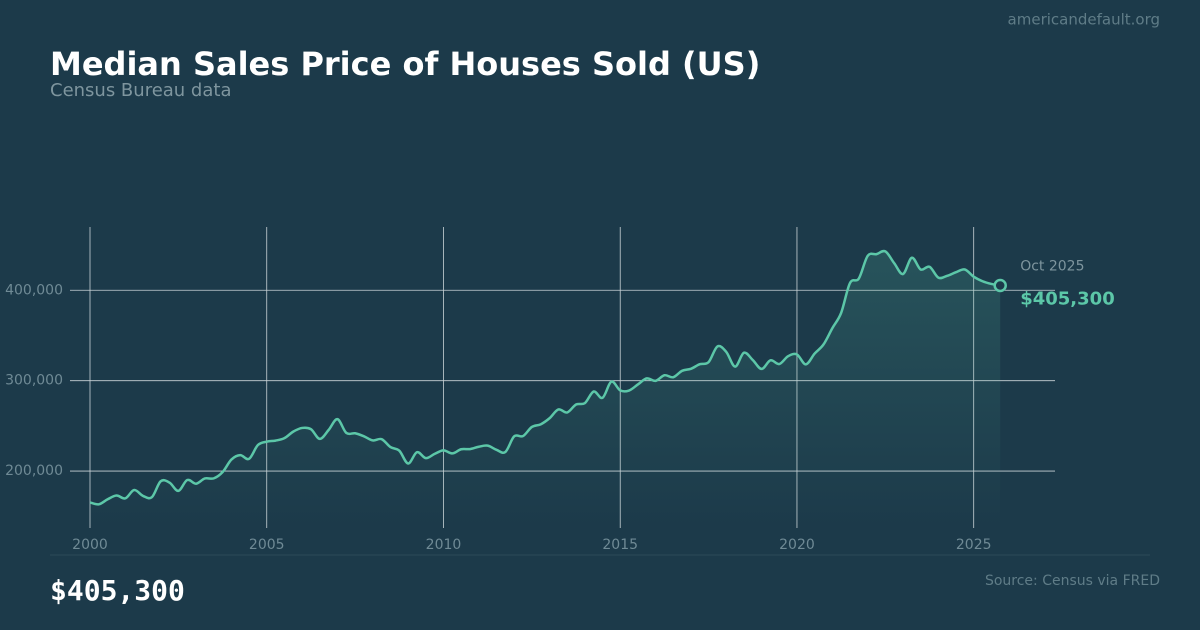  What do you see at coordinates (1052, 266) in the screenshot?
I see `end-date-label: Oct 2025` at bounding box center [1052, 266].